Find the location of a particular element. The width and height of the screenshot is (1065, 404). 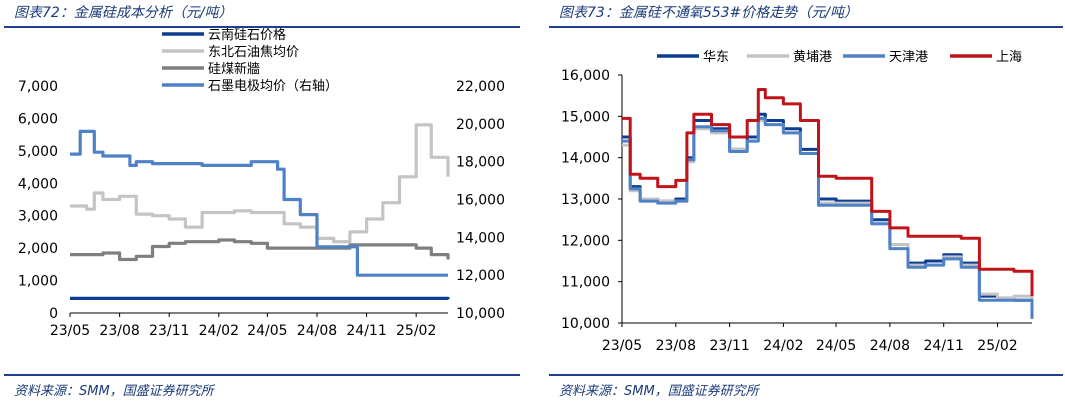

legend-label: 黄埔港 is located at coordinates (812, 57).